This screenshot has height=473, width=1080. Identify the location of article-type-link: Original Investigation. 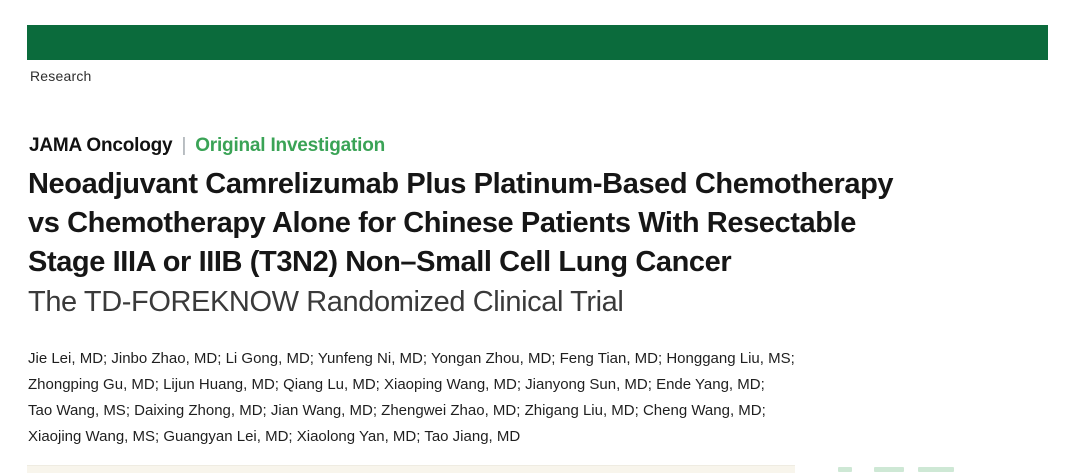
(290, 145).